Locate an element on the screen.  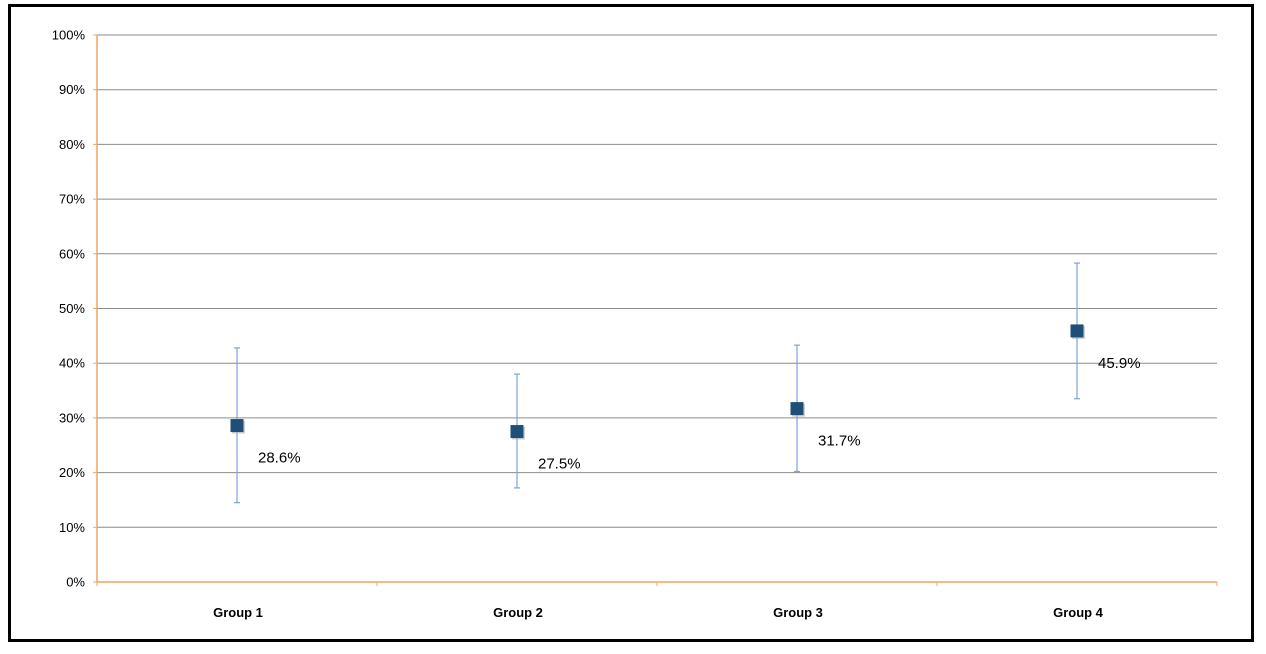
data-markers is located at coordinates (657, 382).